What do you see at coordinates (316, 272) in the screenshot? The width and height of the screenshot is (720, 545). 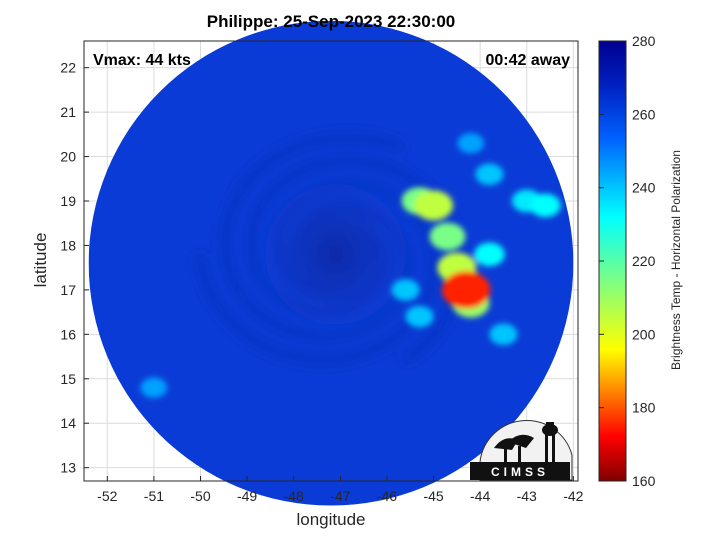 I see `spiral-band` at bounding box center [316, 272].